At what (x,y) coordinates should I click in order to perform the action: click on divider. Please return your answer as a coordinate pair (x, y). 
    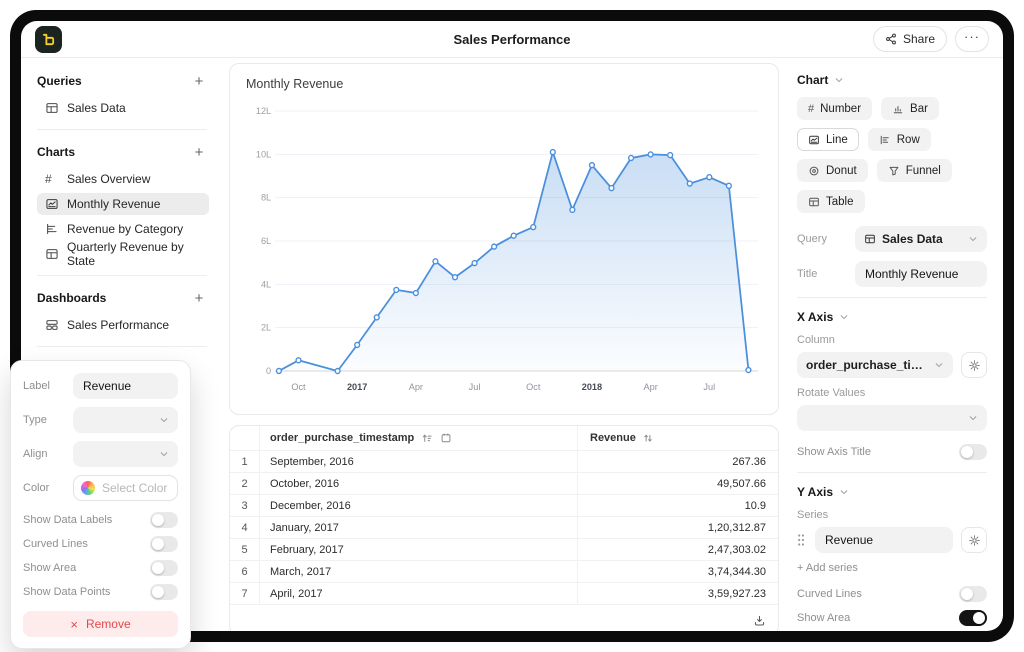
    Looking at the image, I should click on (122, 346).